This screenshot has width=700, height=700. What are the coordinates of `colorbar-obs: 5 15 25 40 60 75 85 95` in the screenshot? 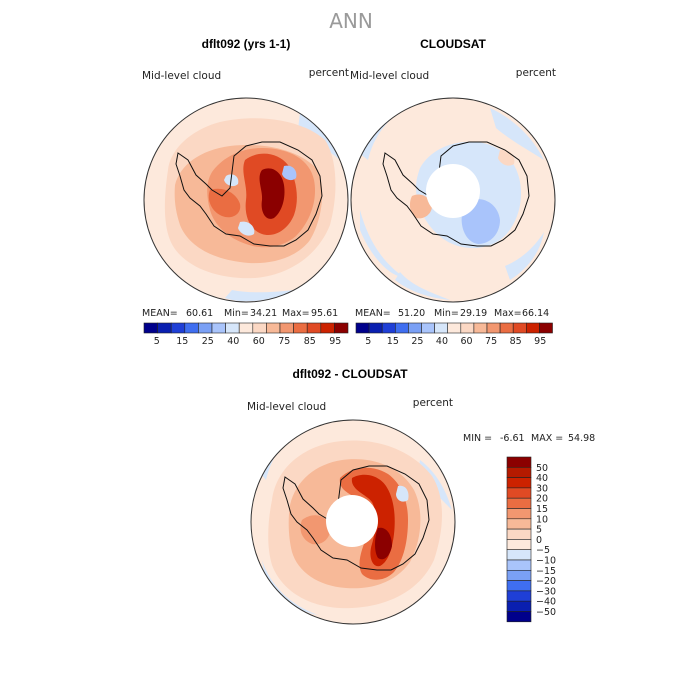 It's located at (454, 334).